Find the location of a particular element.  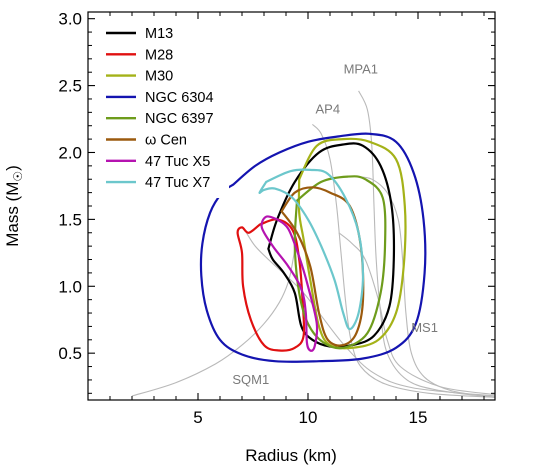

y-tick-label: 0.5 is located at coordinates (70, 353).